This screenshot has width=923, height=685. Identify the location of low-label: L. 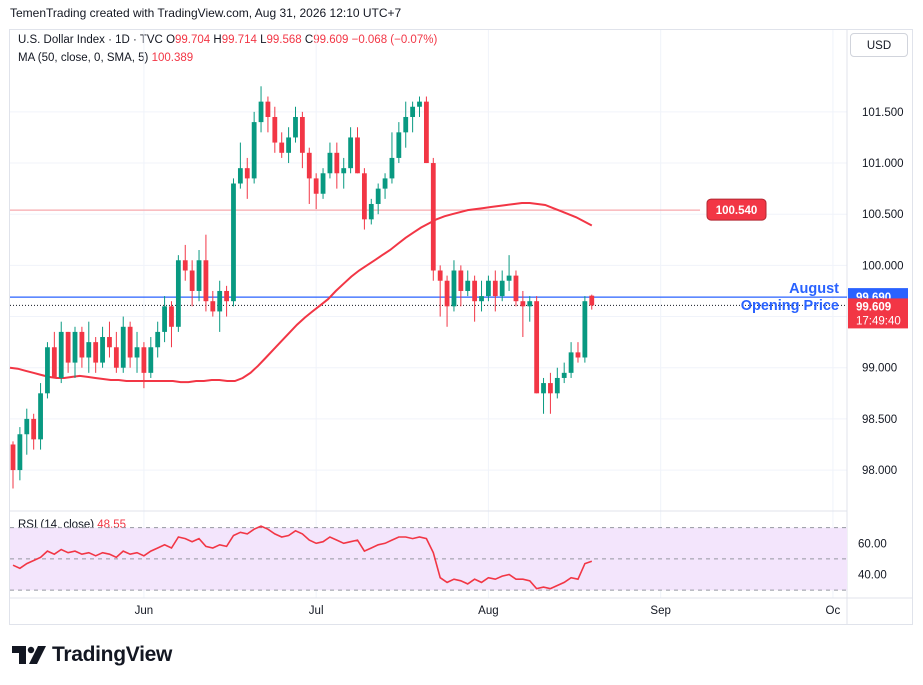
(263, 40).